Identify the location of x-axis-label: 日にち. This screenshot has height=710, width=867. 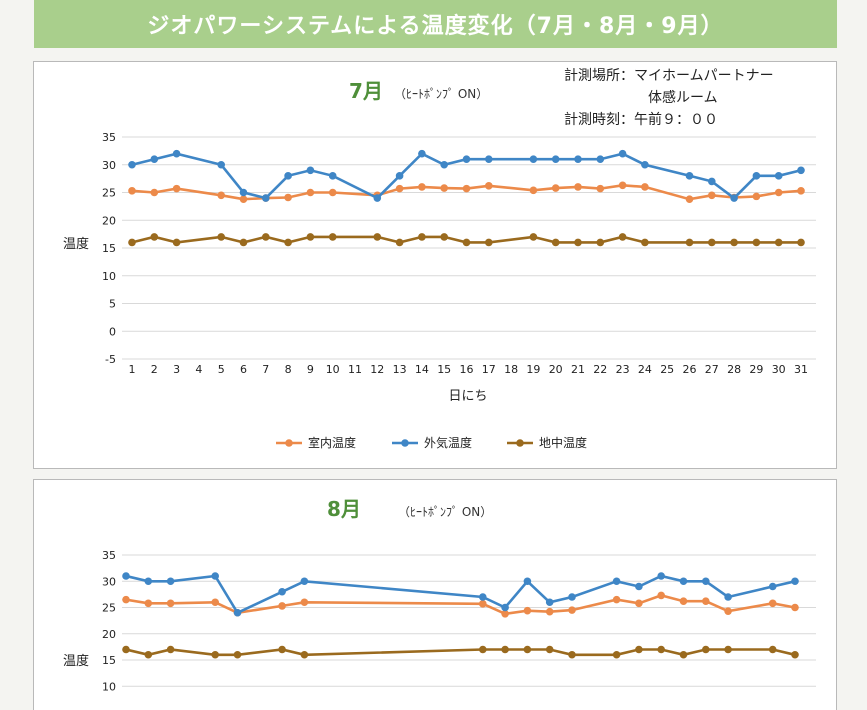
(467, 396).